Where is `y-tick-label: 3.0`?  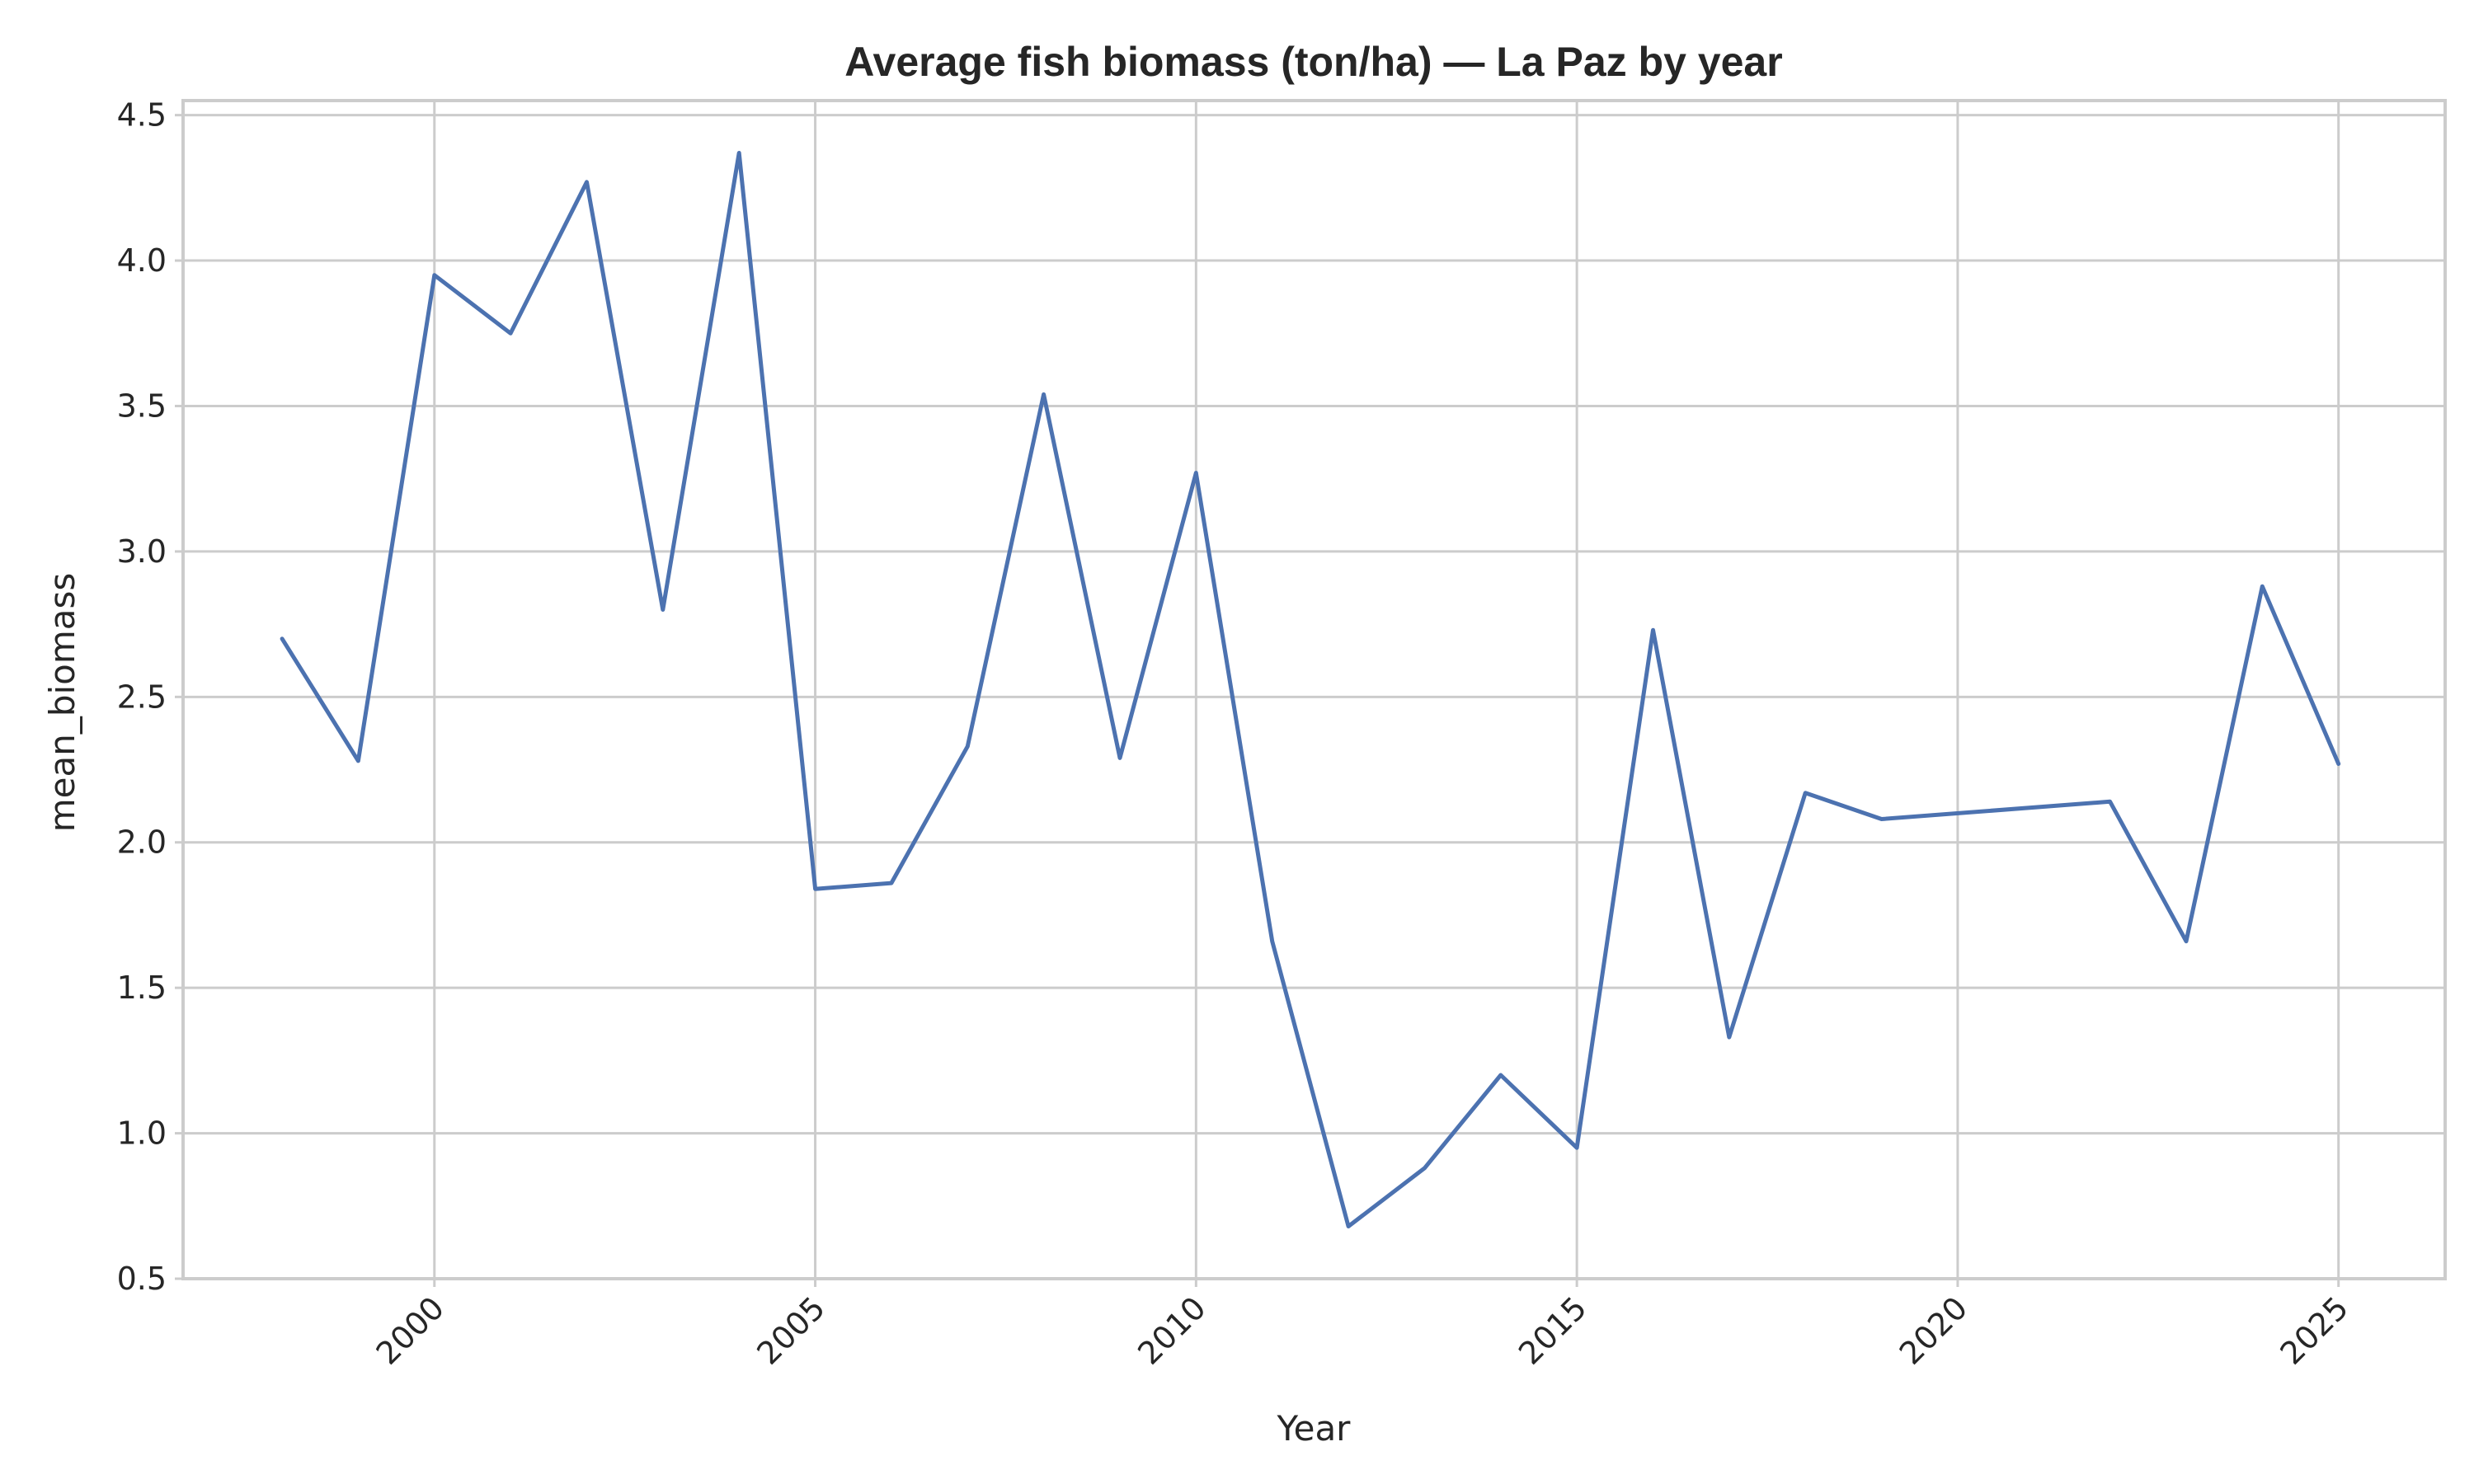 y-tick-label: 3.0 is located at coordinates (142, 551).